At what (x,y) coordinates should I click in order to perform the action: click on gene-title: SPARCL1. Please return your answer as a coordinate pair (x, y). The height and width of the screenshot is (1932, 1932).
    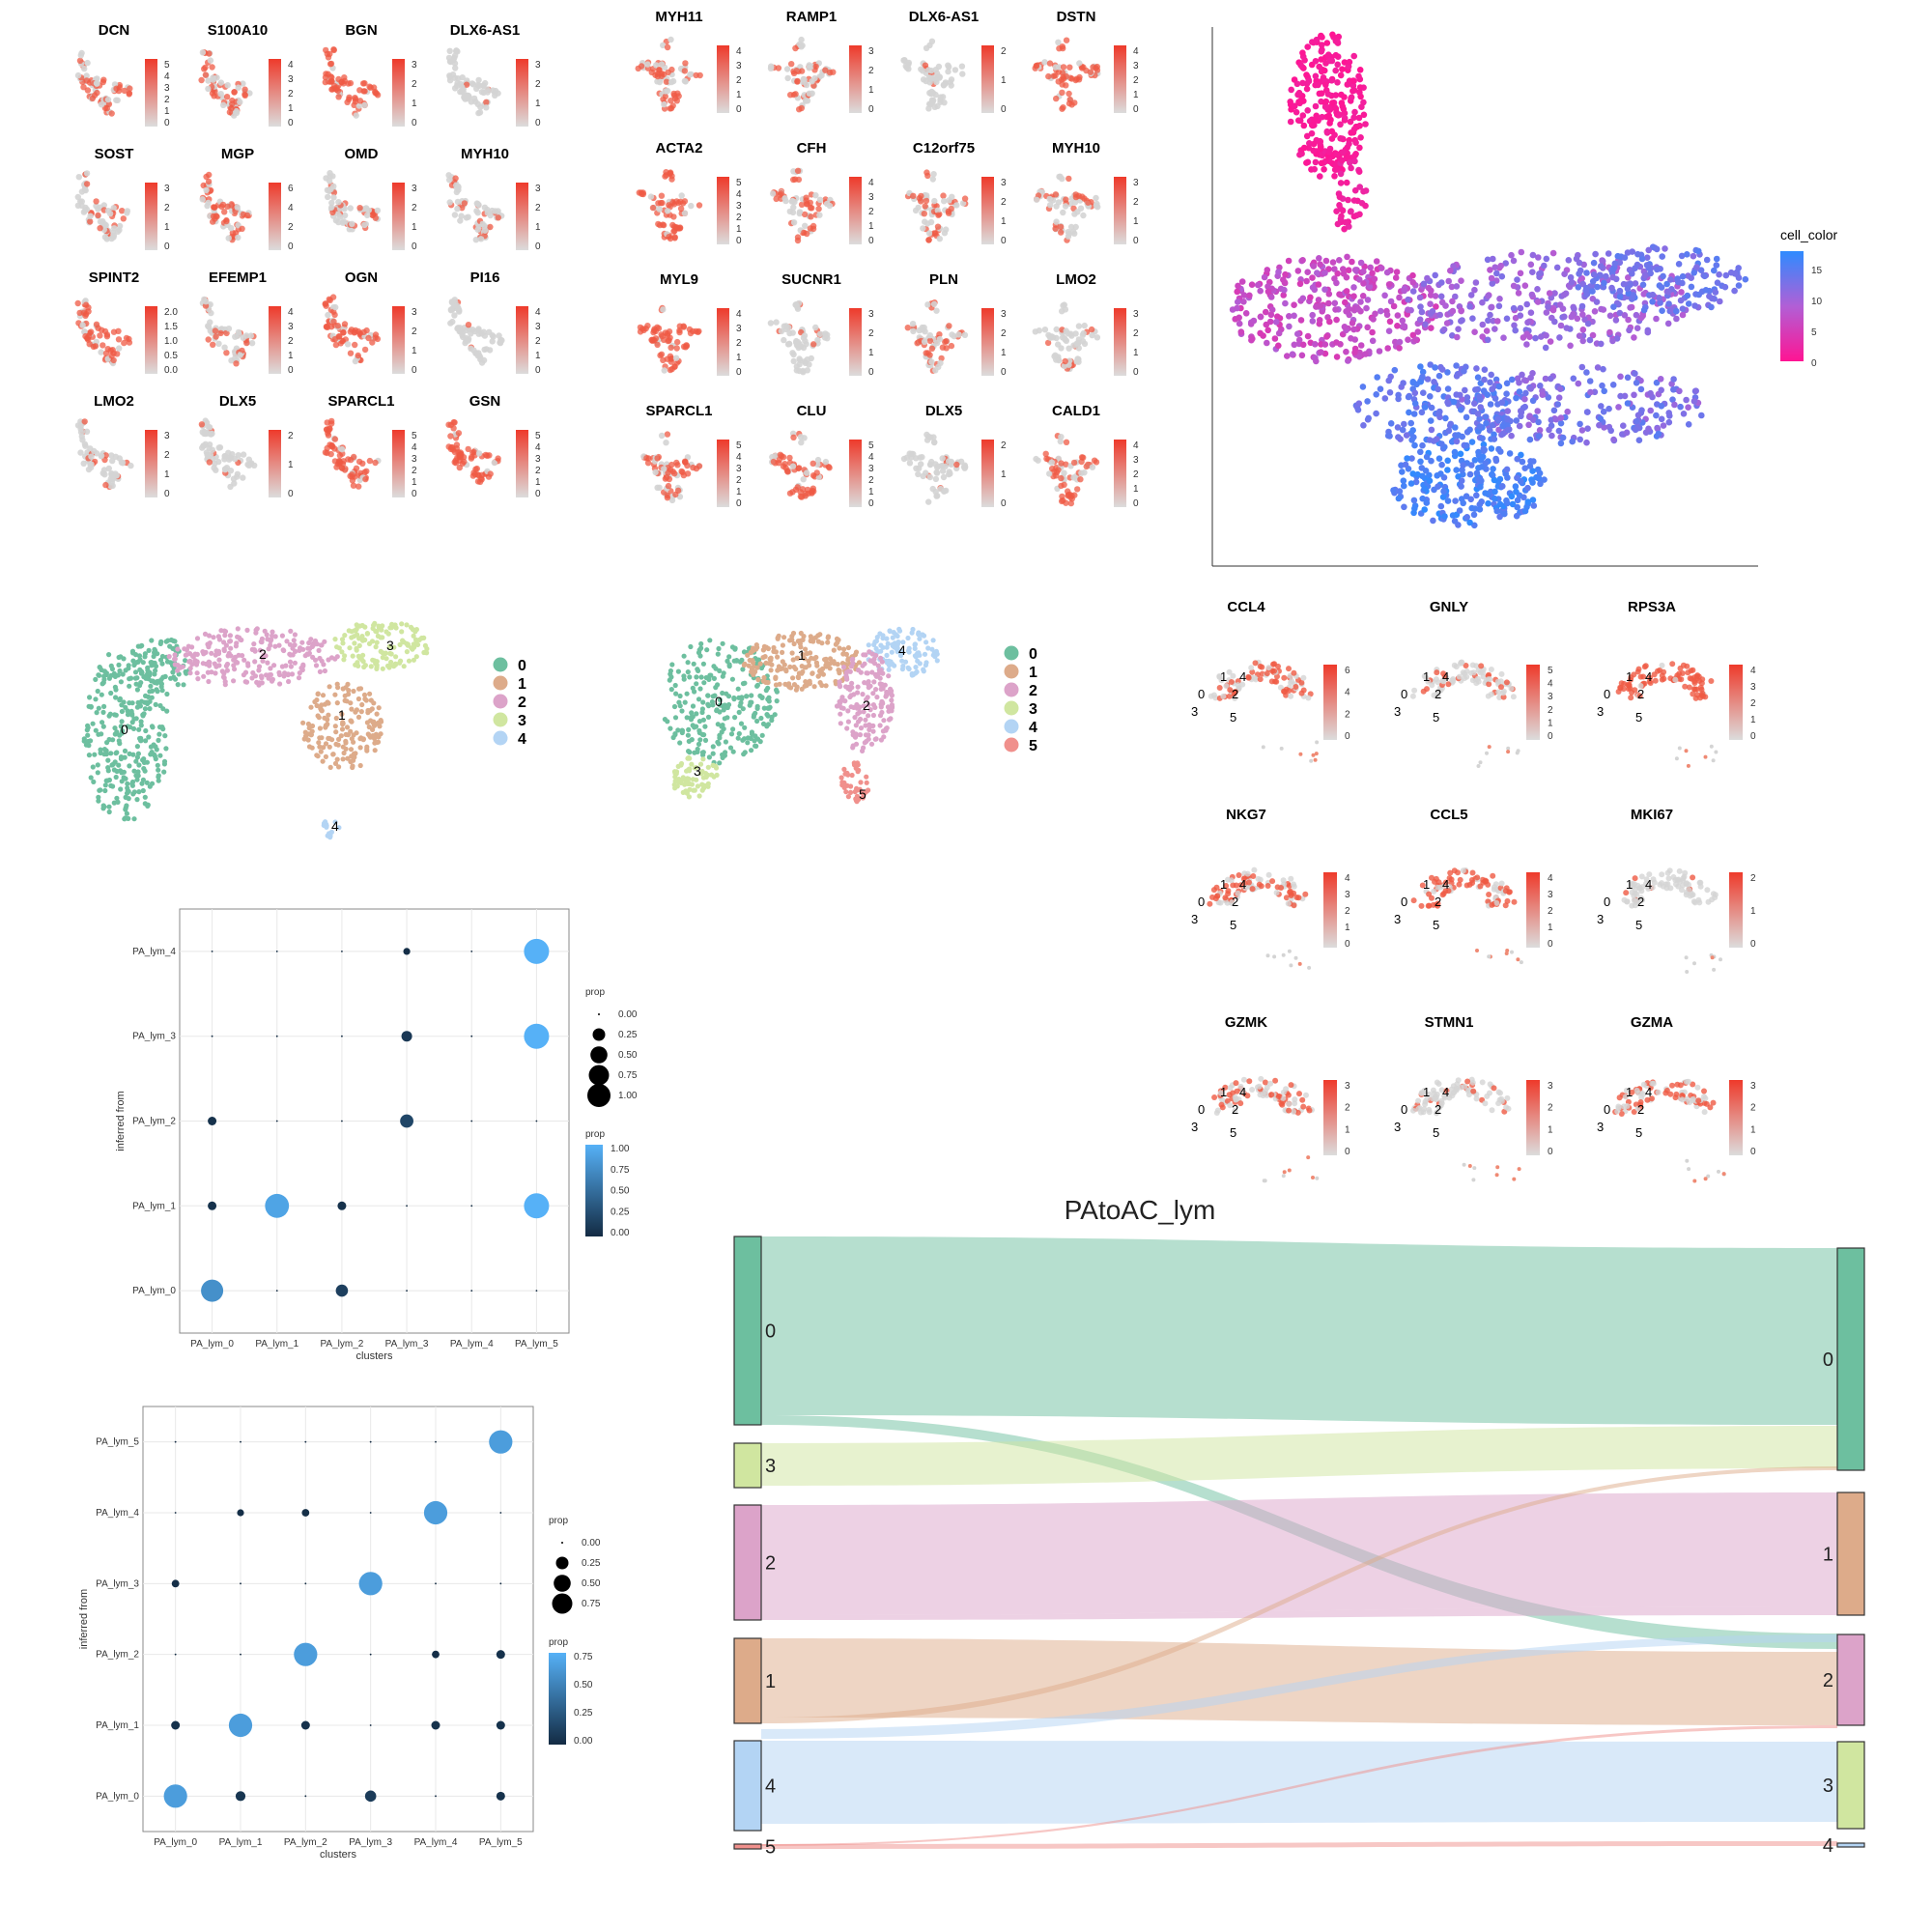
    Looking at the image, I should click on (679, 411).